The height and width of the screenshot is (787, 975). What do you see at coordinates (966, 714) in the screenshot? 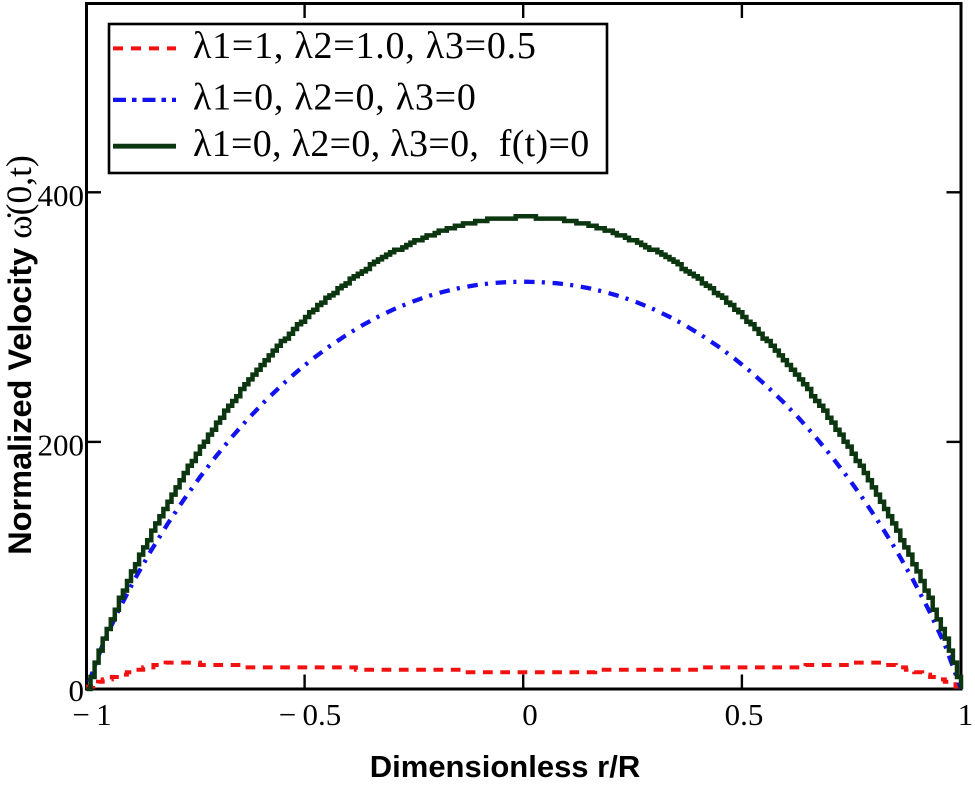
I see `svg-text: 1` at bounding box center [966, 714].